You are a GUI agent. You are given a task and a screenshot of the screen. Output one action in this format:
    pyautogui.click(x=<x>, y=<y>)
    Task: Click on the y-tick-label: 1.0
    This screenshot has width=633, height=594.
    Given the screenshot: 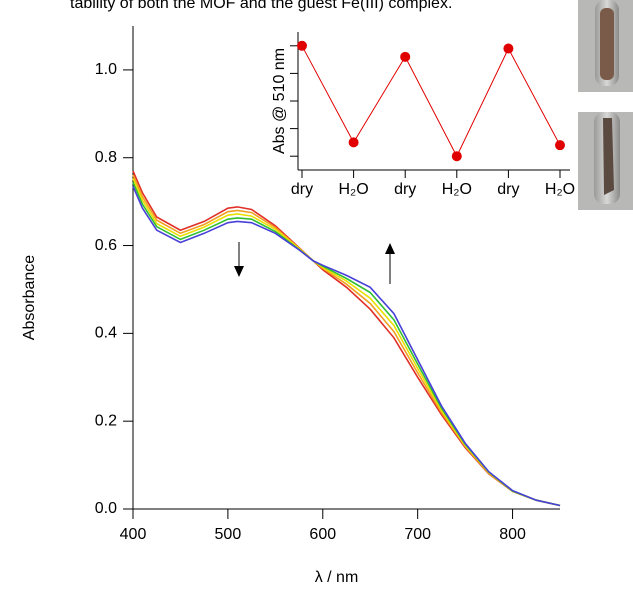 What is the action you would take?
    pyautogui.click(x=106, y=69)
    